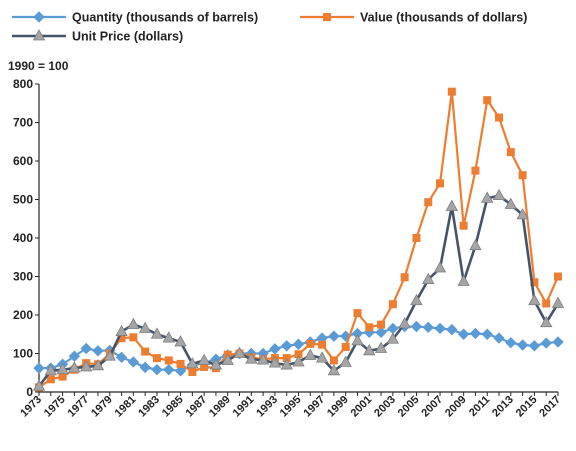 This screenshot has width=576, height=451. Describe the element at coordinates (23, 200) in the screenshot. I see `y-tick-label: 500` at that location.